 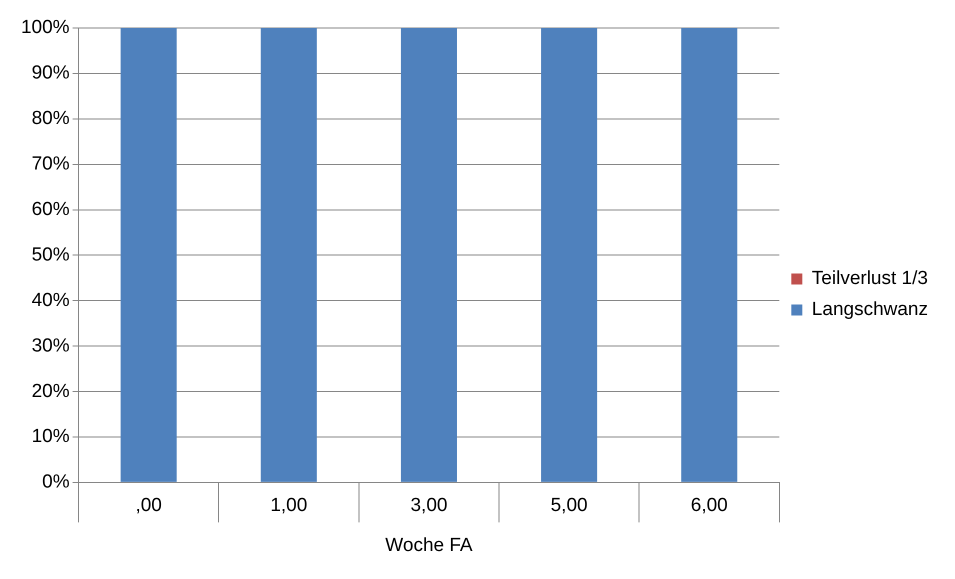 I want to click on y-tick-label: 70%, so click(x=51, y=164).